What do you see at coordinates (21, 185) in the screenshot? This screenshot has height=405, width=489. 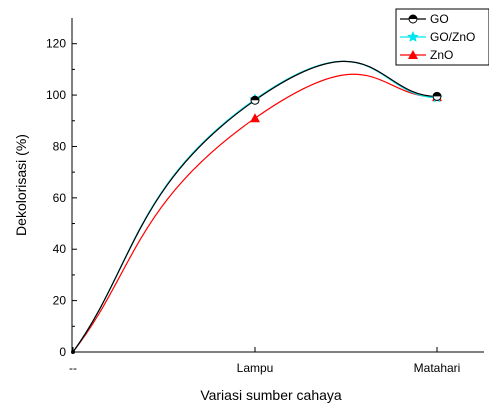 I see `y-axis-title: Dekolorisasi (%)` at bounding box center [21, 185].